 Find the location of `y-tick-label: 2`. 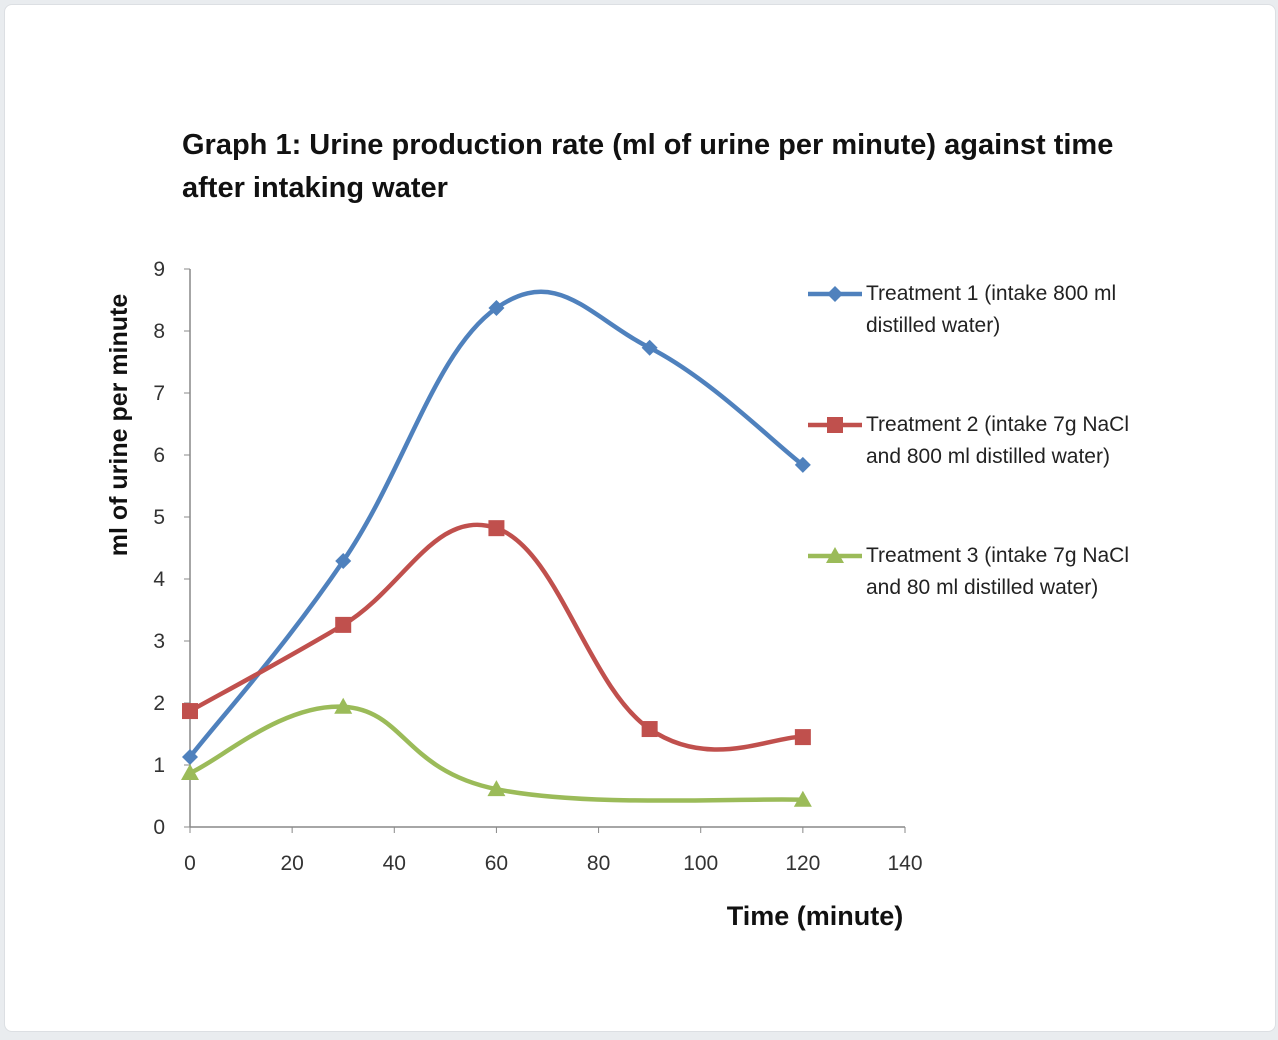

y-tick-label: 2 is located at coordinates (159, 703).